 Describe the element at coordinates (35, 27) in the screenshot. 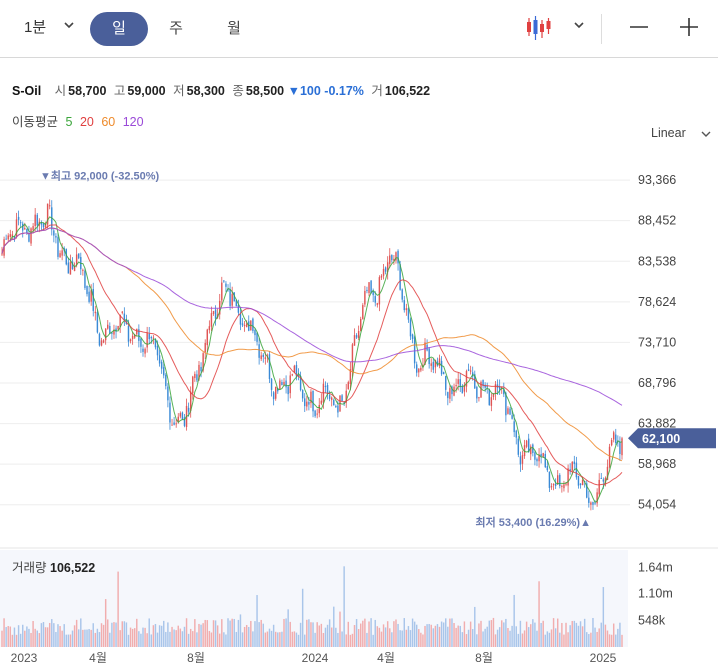

I see `interval-select: 1분` at that location.